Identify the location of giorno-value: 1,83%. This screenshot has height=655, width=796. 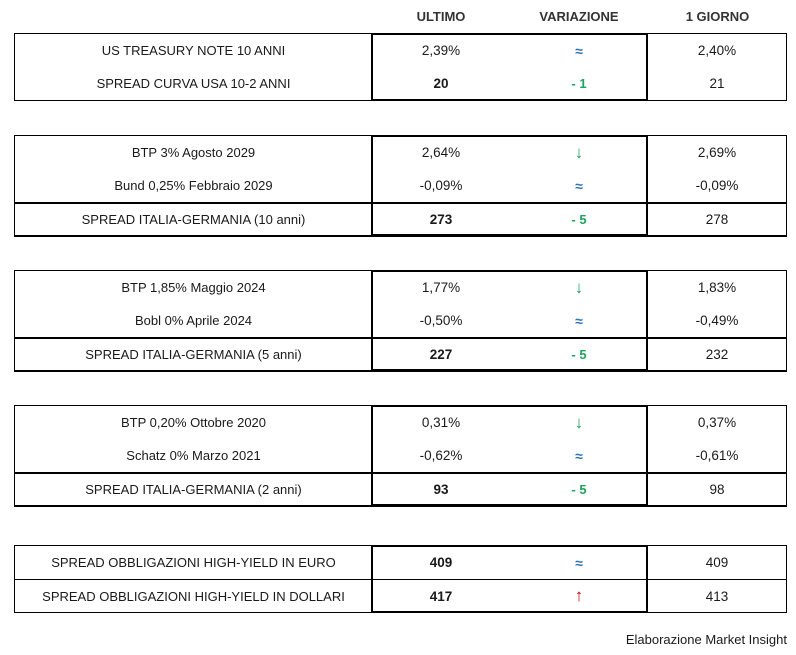
(717, 287).